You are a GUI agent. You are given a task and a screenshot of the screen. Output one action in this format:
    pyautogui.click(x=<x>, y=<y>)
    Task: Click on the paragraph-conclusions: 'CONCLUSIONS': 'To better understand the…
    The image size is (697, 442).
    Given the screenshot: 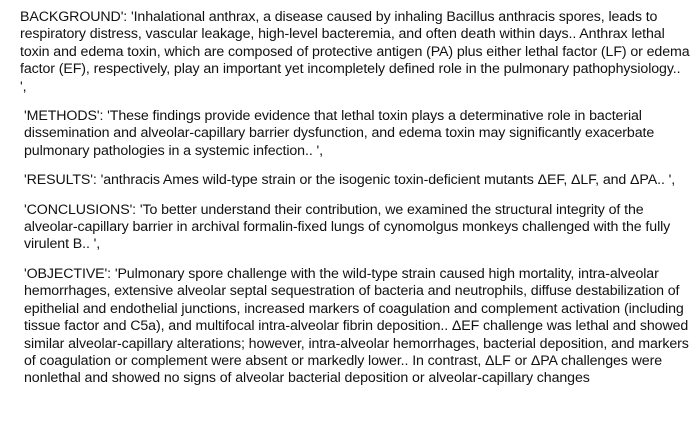 What is the action you would take?
    pyautogui.click(x=347, y=227)
    